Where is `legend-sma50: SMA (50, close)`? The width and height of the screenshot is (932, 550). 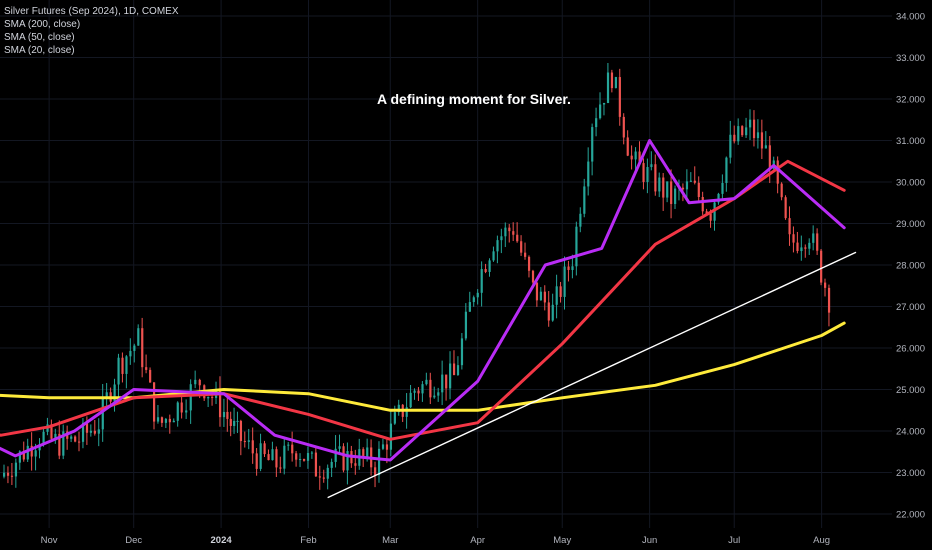 legend-sma50: SMA (50, close) is located at coordinates (39, 37).